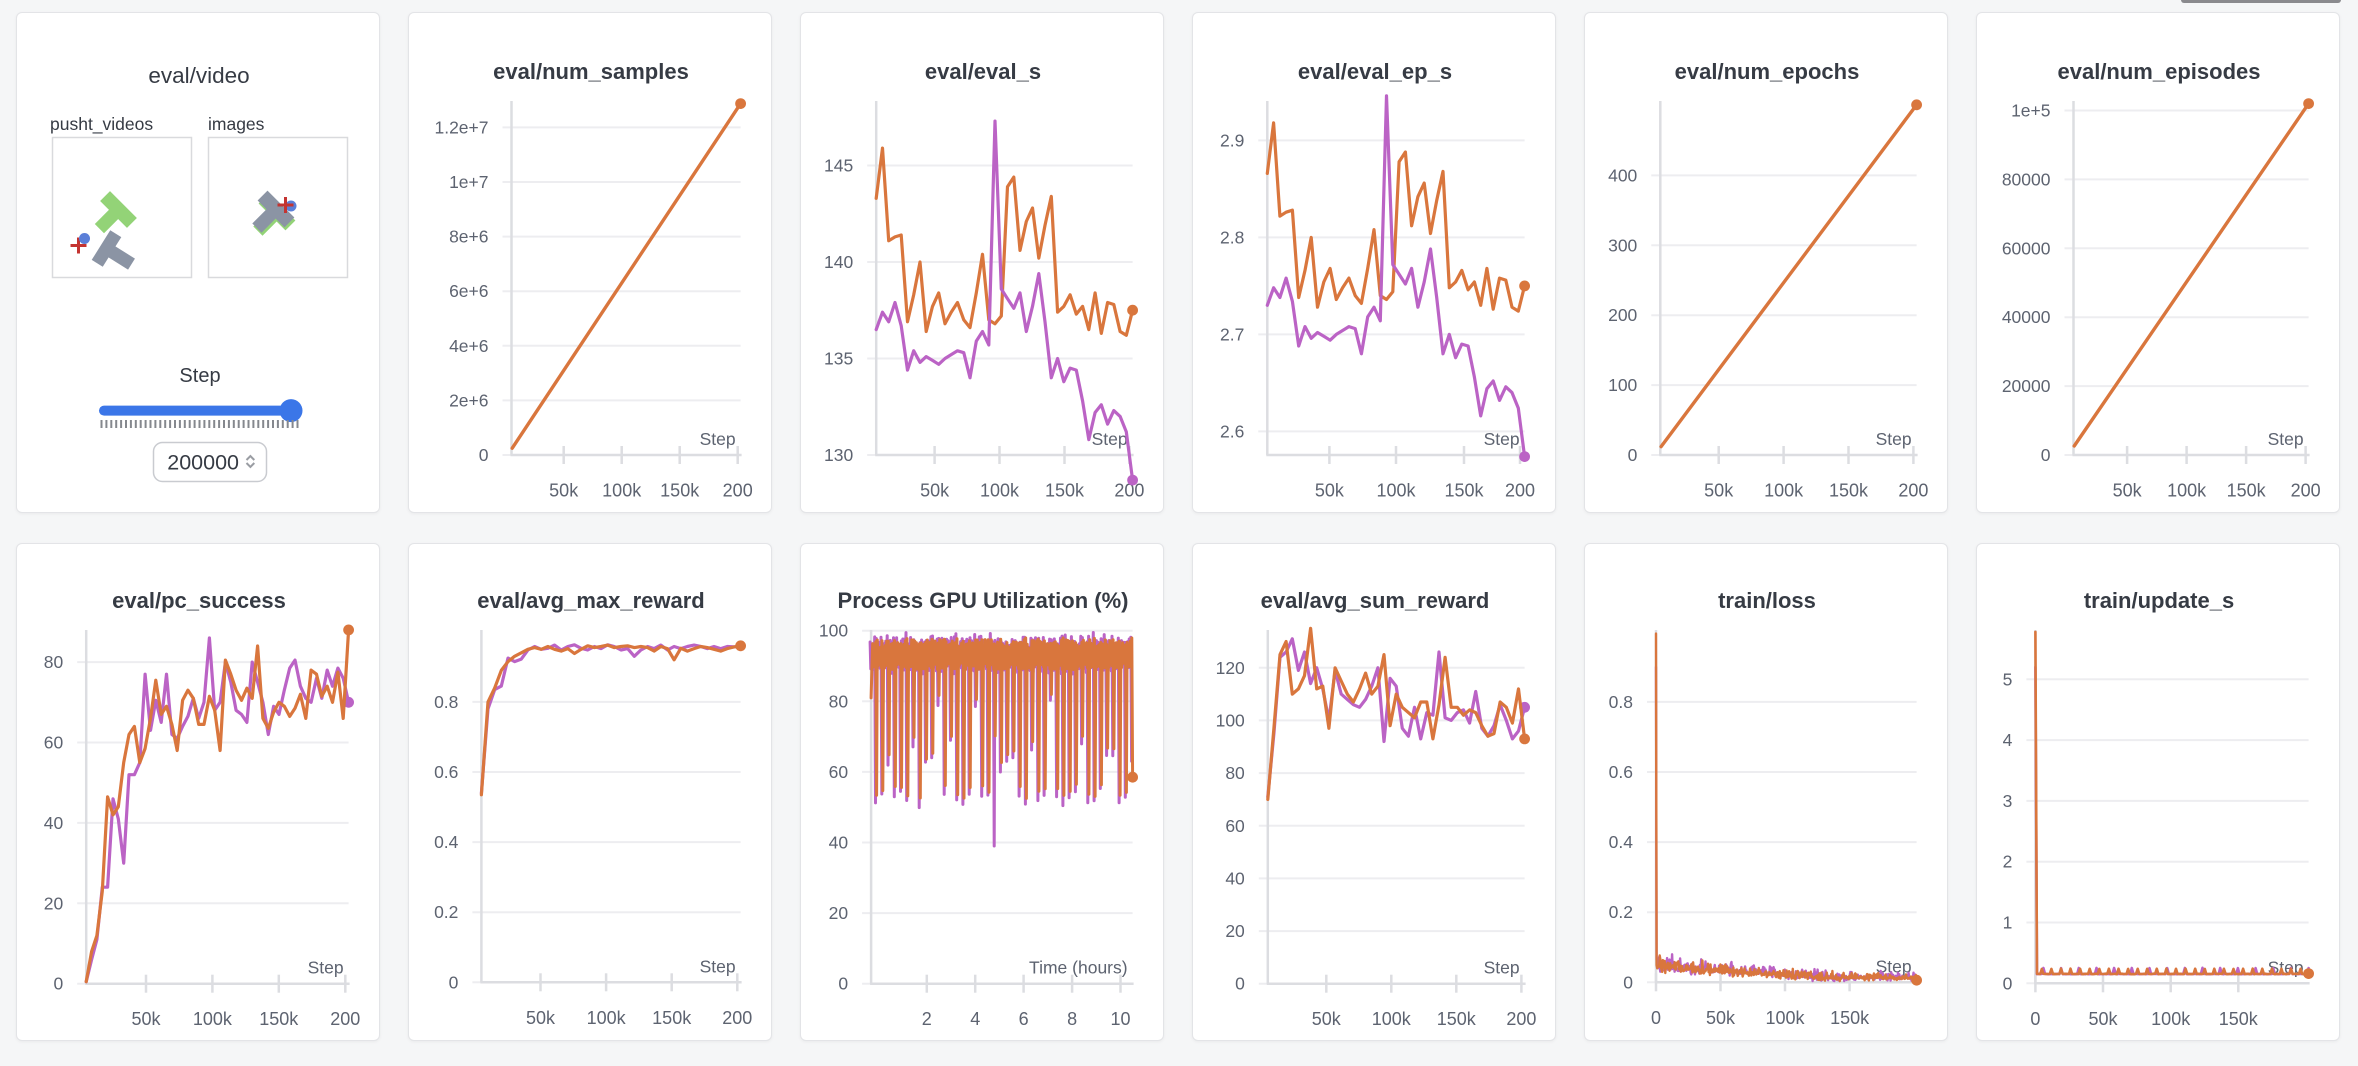 Image resolution: width=2358 pixels, height=1066 pixels. I want to click on svg-text: 2e+6, so click(468, 400).